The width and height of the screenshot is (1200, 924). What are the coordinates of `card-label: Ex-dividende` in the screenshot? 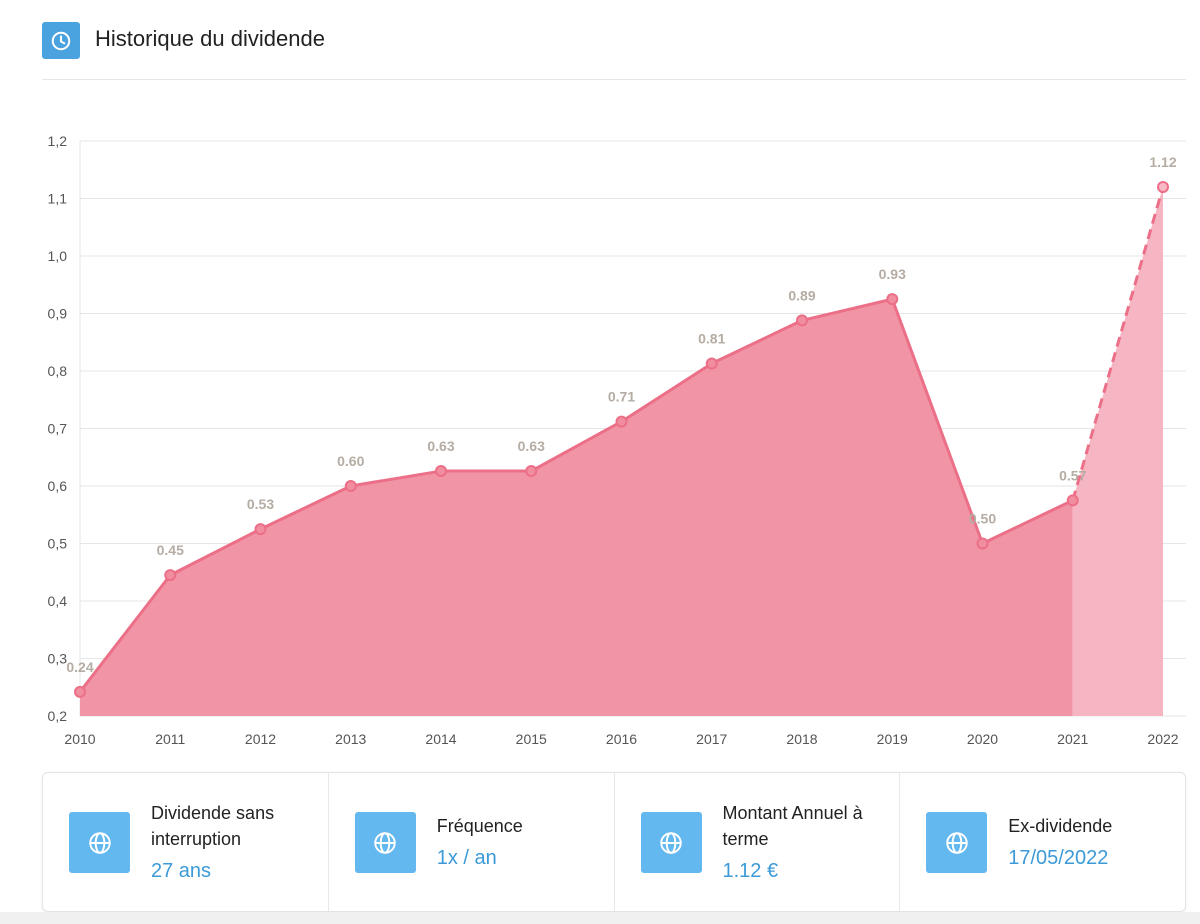 It's located at (1060, 826).